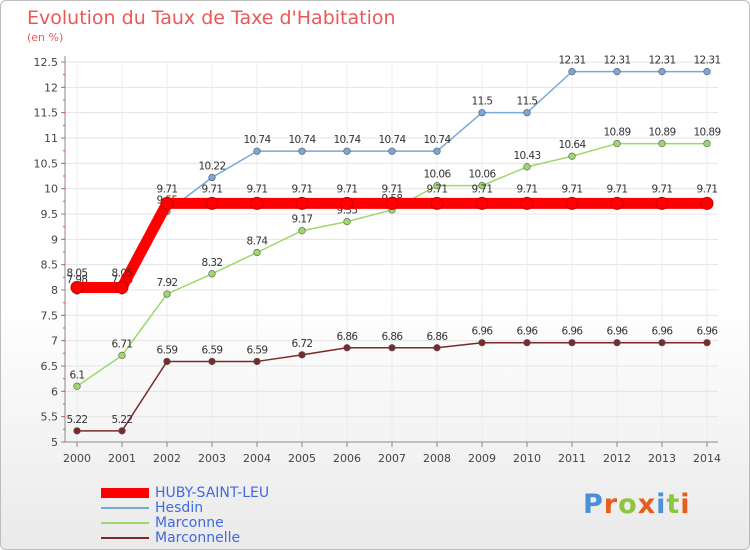  I want to click on legend-swatch, so click(125, 523).